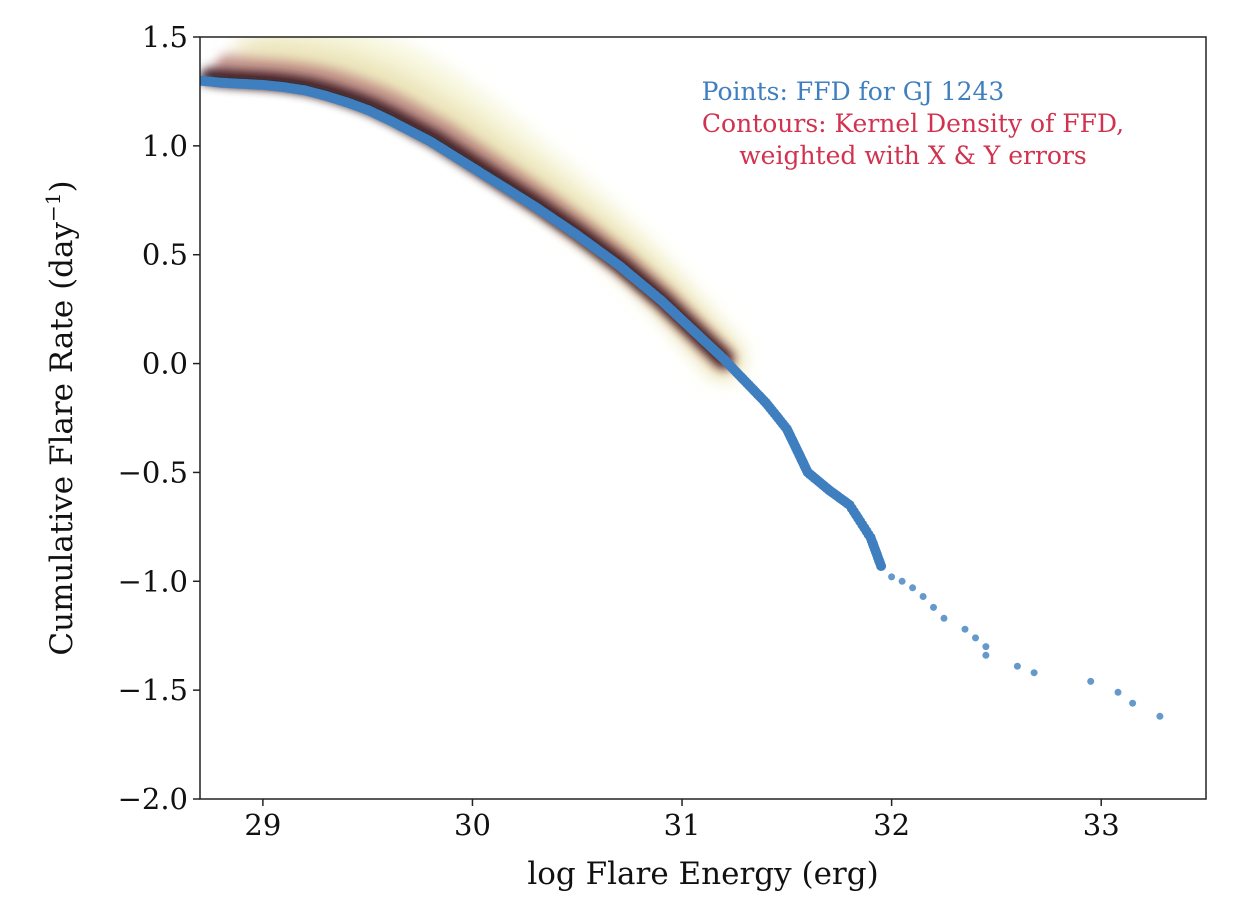 The width and height of the screenshot is (1234, 916). I want to click on x-tick-label: 32, so click(891, 825).